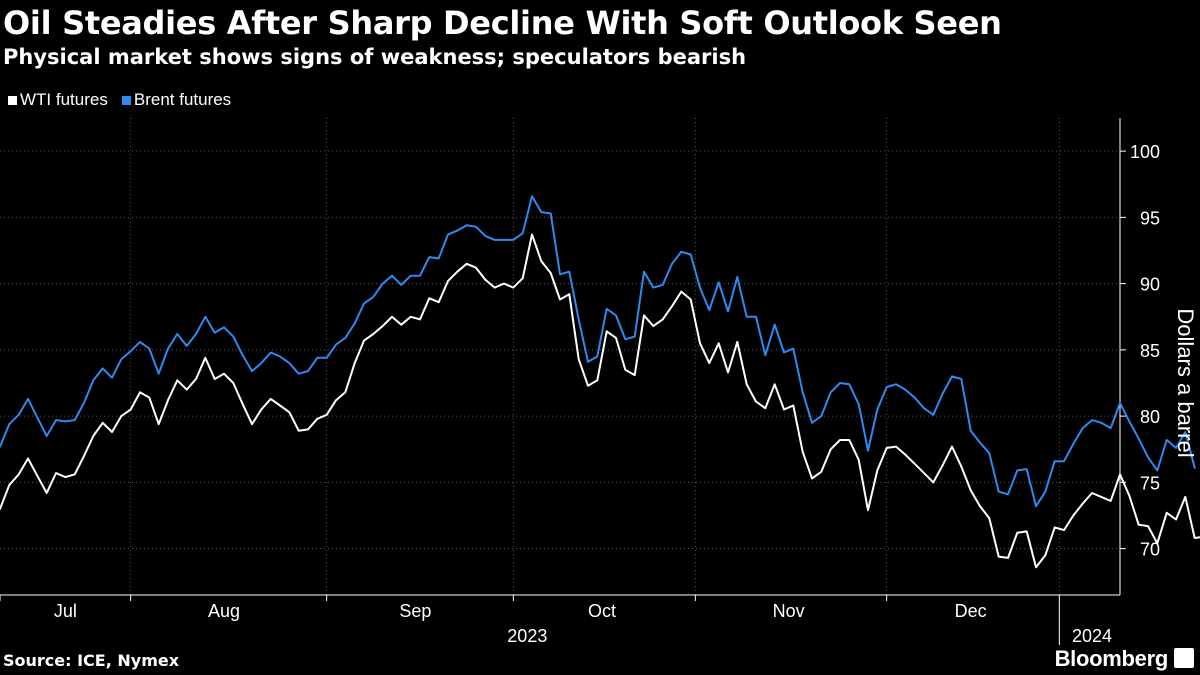 This screenshot has width=1200, height=675. I want to click on y-tick-label-85: 85, so click(1150, 351).